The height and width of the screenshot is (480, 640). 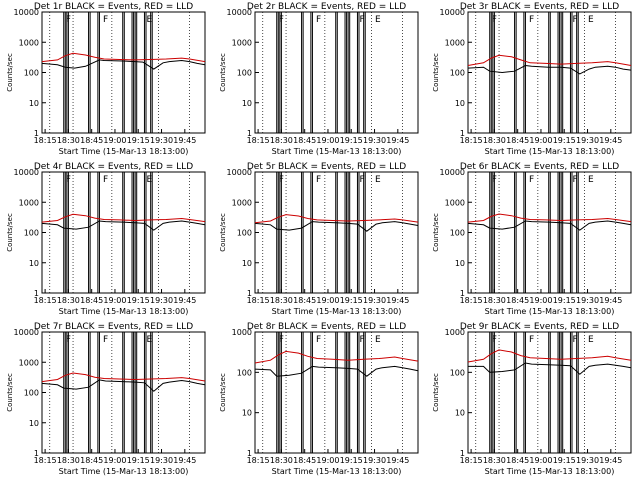 I want to click on chart-title: Det 9r BLACK = Events, RED = LLD, so click(x=539, y=327).